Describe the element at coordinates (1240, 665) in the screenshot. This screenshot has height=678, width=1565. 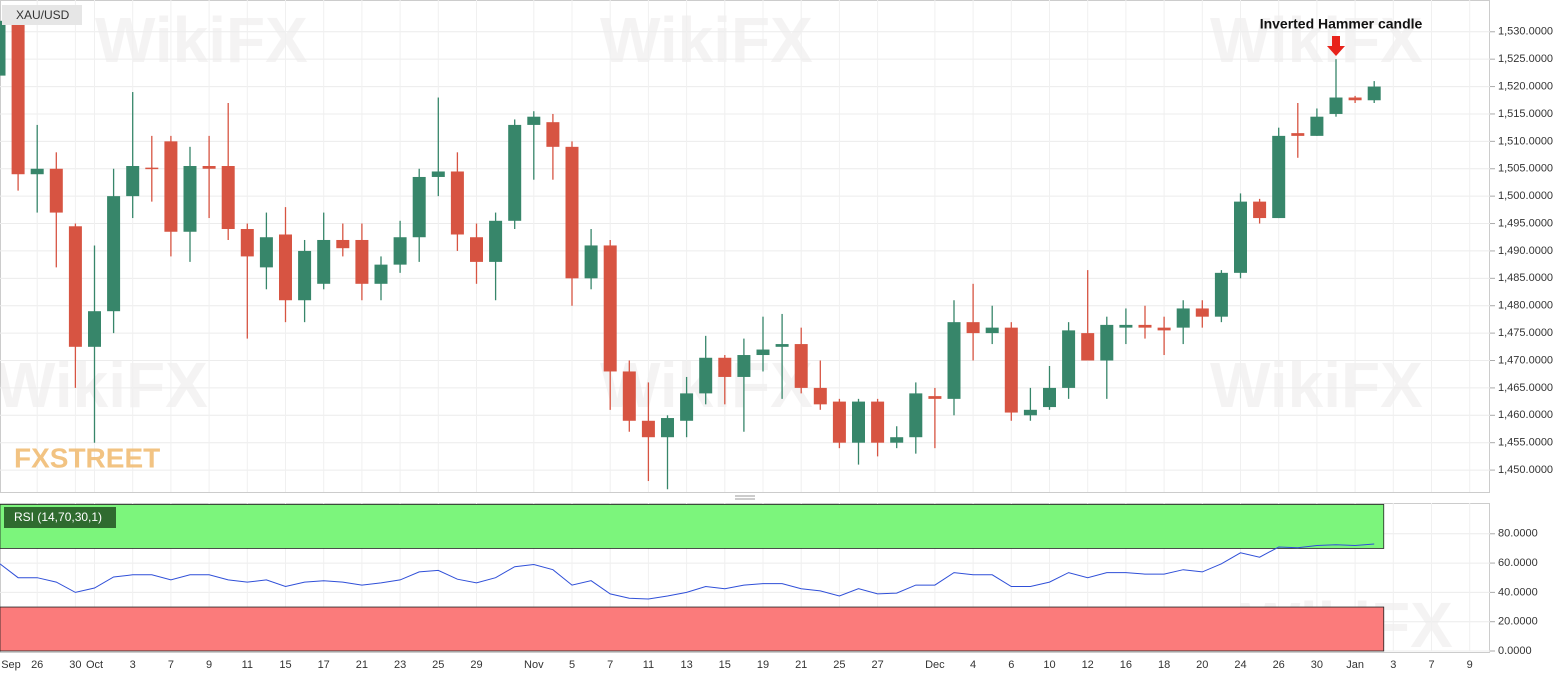
I see `x-tick-label: 24` at that location.